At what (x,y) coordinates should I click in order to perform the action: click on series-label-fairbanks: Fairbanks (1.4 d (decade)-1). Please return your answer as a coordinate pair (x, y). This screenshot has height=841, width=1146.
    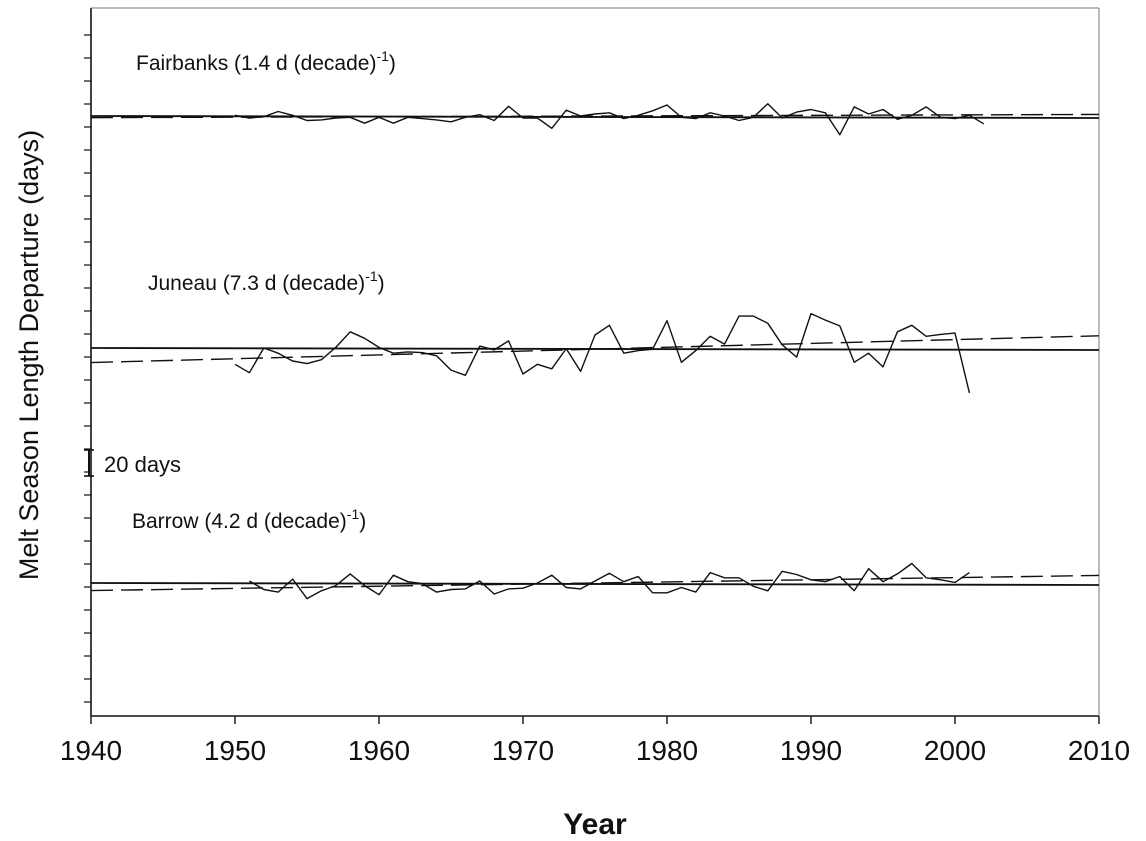
    Looking at the image, I should click on (266, 61).